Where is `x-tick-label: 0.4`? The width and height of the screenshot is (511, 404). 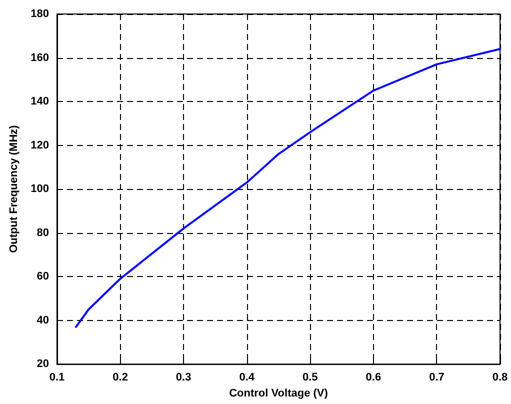
x-tick-label: 0.4 is located at coordinates (247, 378).